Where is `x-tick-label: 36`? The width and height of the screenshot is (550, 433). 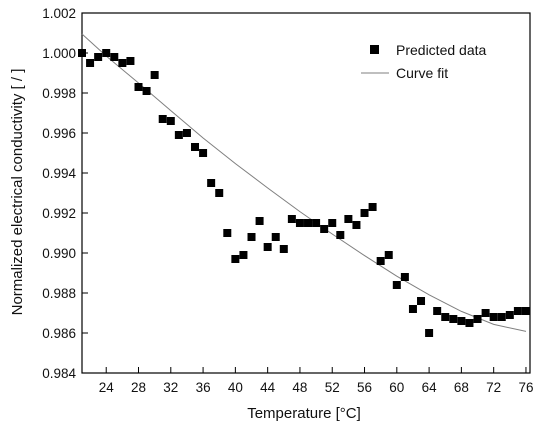
x-tick-label: 36 is located at coordinates (203, 387).